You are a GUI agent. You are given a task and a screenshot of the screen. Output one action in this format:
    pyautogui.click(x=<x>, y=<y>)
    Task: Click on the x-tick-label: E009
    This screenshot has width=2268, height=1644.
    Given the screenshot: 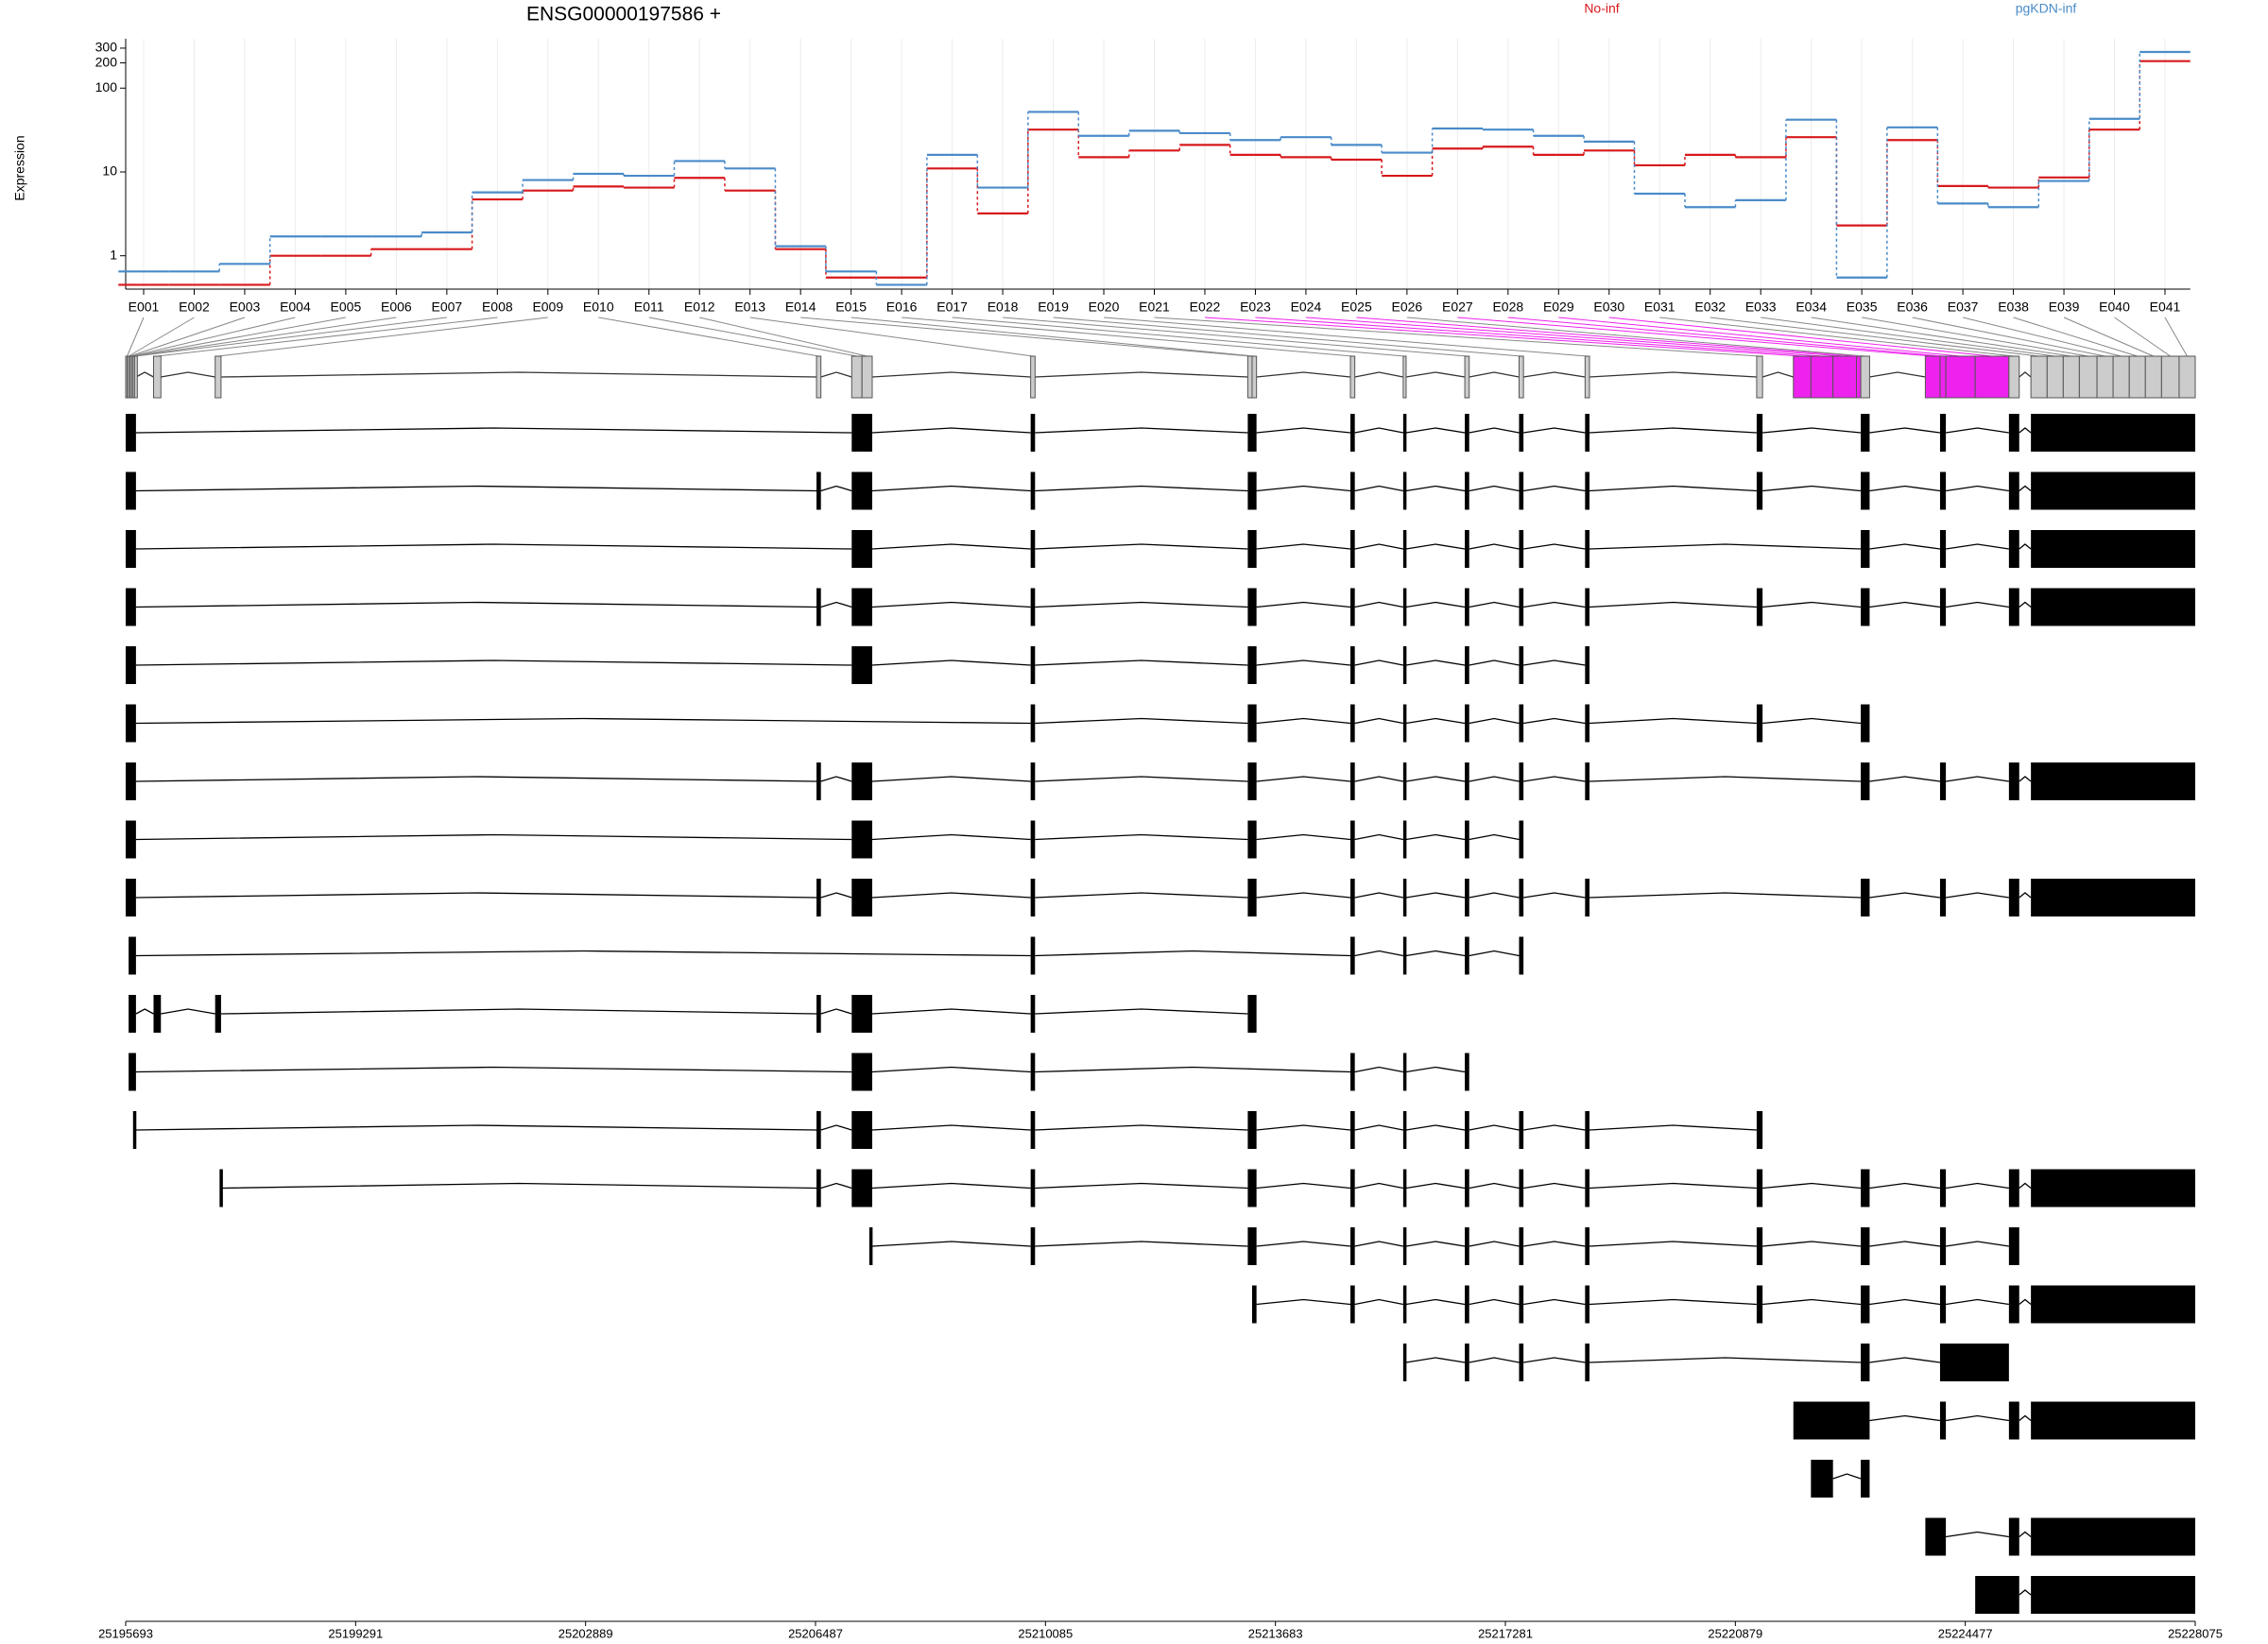 What is the action you would take?
    pyautogui.click(x=547, y=307)
    